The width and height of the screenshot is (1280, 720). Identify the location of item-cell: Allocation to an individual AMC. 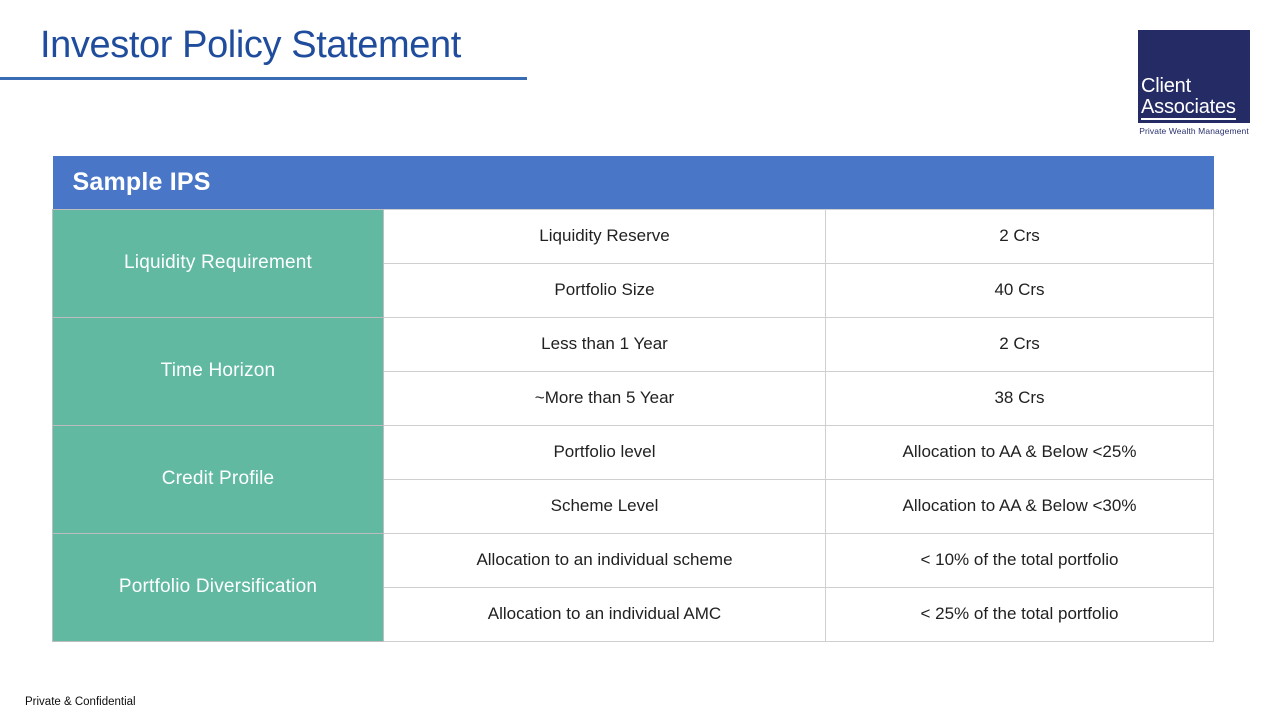
(604, 614).